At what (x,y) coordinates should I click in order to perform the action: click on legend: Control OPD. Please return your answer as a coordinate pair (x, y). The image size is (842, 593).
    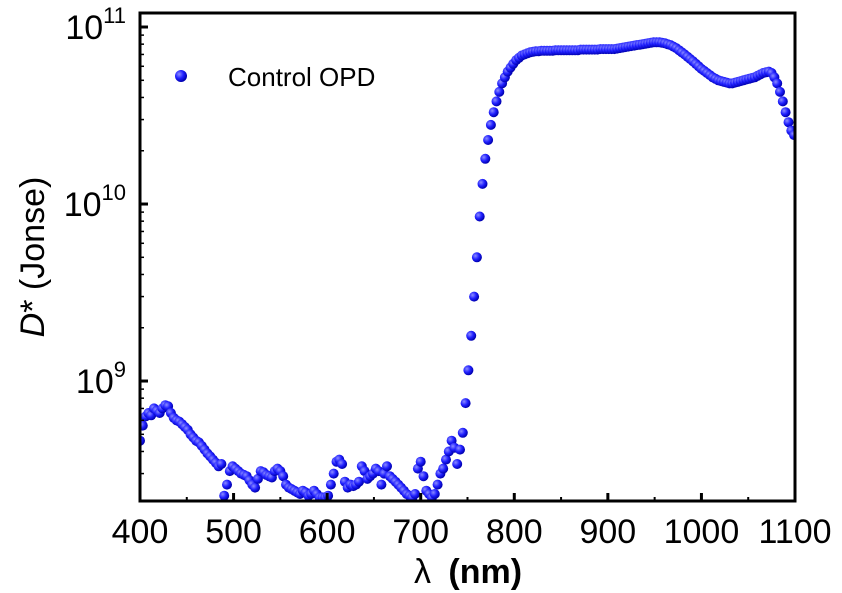
    Looking at the image, I should click on (275, 77).